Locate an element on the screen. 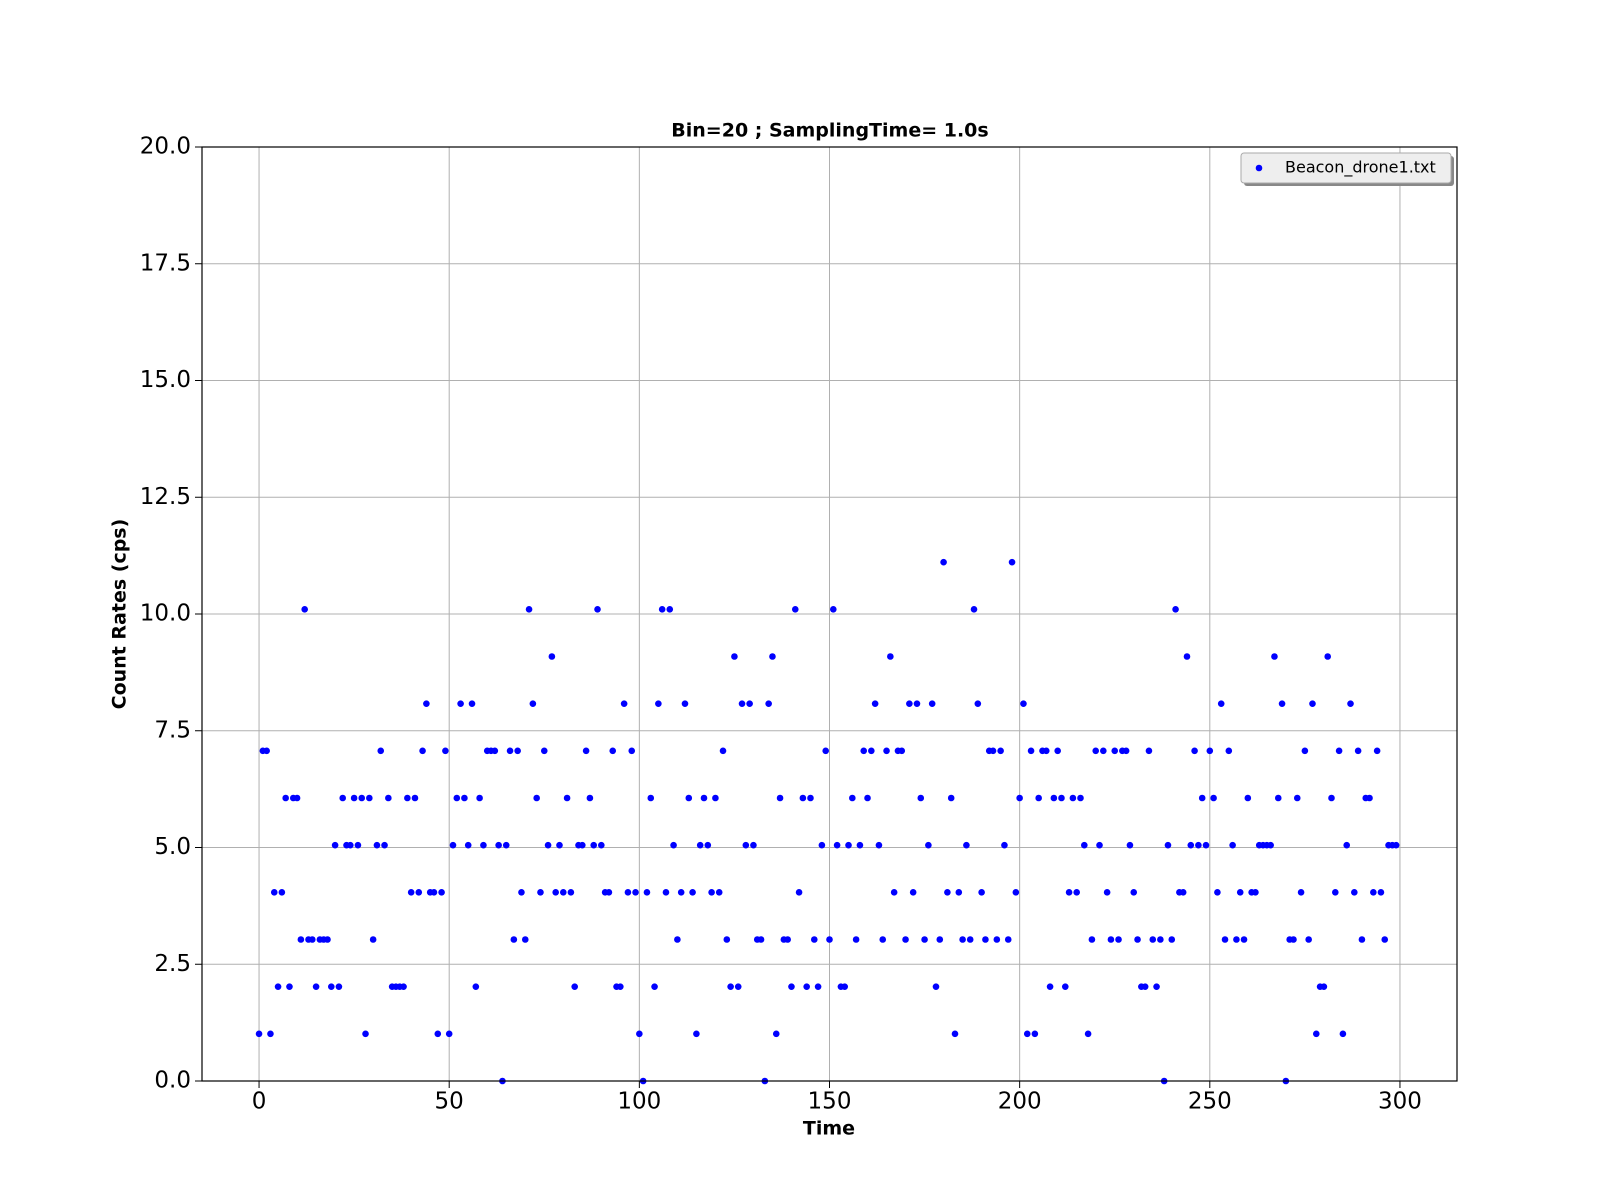 This screenshot has width=1600, height=1200. y-tick-label: 15.0 is located at coordinates (165, 380).